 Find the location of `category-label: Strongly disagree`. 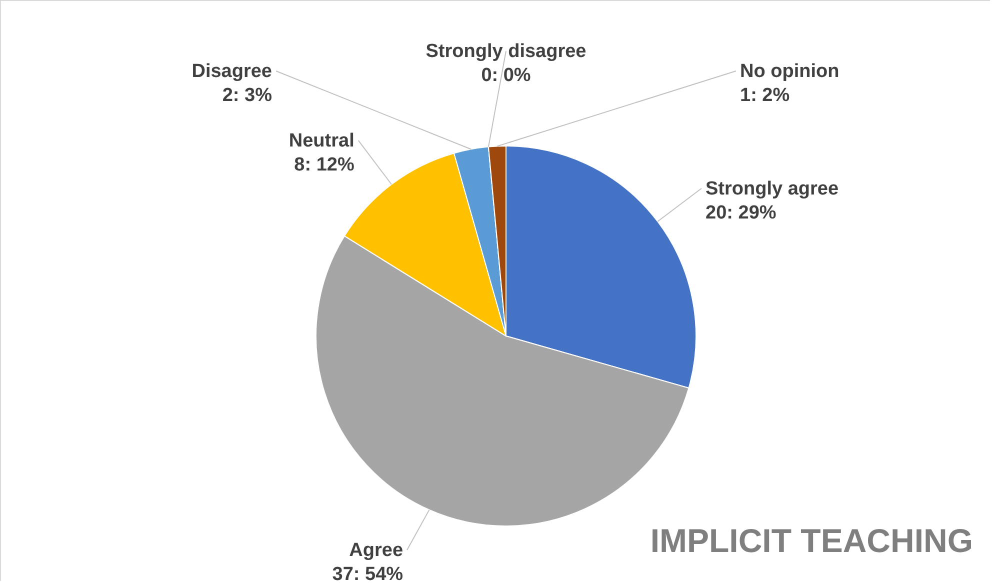

category-label: Strongly disagree is located at coordinates (506, 51).